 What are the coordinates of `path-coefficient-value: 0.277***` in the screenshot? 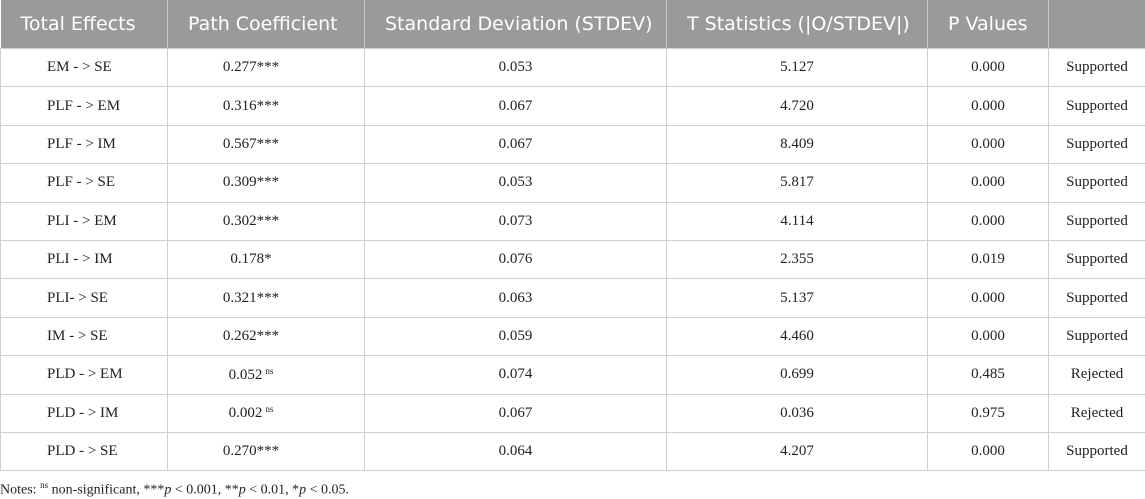 It's located at (251, 67).